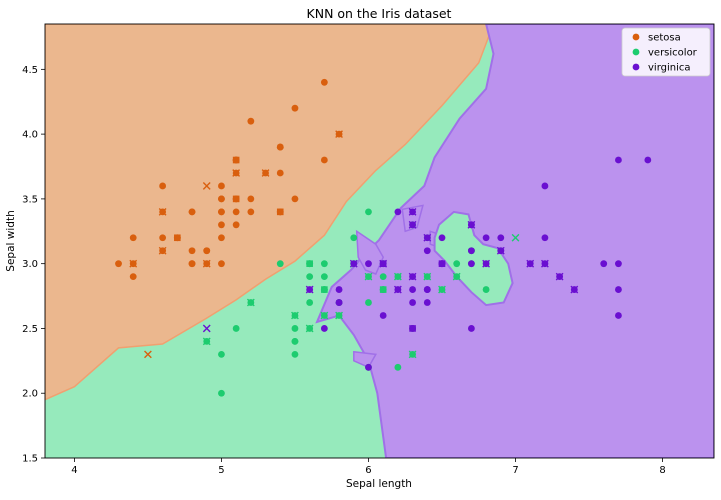  What do you see at coordinates (368, 470) in the screenshot?
I see `x-tick-label: 6` at bounding box center [368, 470].